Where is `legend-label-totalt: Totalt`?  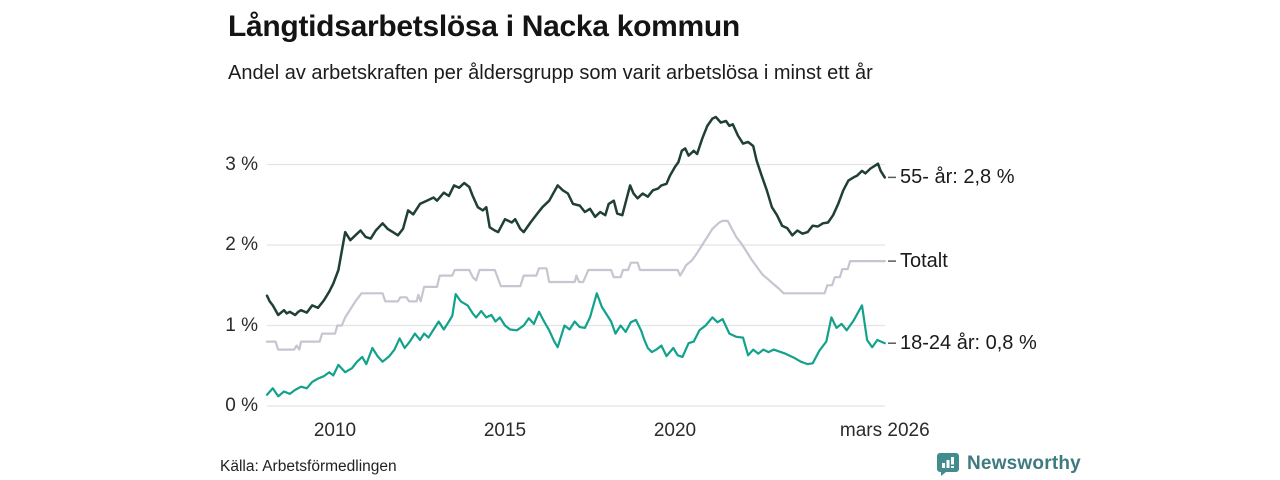
legend-label-totalt: Totalt is located at coordinates (924, 261).